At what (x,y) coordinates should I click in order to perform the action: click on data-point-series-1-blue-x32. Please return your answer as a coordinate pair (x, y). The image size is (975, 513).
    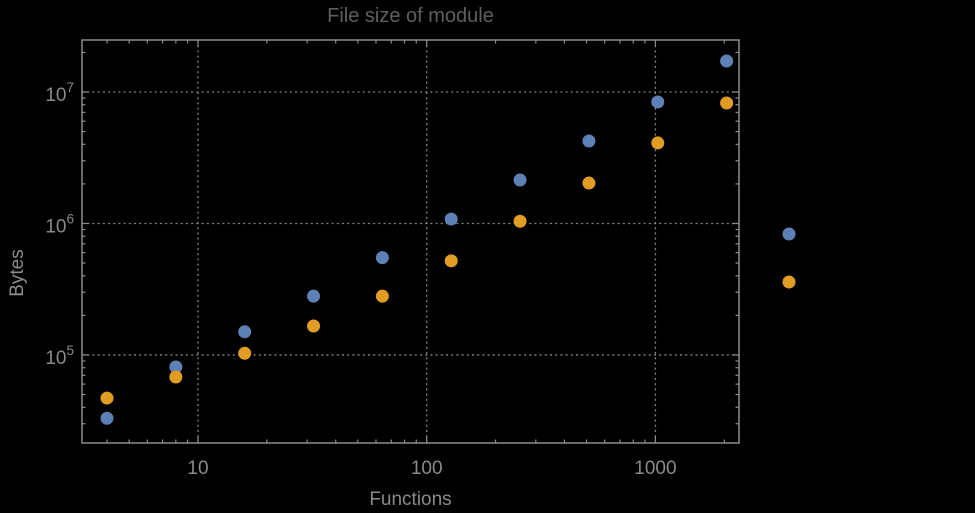
    Looking at the image, I should click on (314, 296).